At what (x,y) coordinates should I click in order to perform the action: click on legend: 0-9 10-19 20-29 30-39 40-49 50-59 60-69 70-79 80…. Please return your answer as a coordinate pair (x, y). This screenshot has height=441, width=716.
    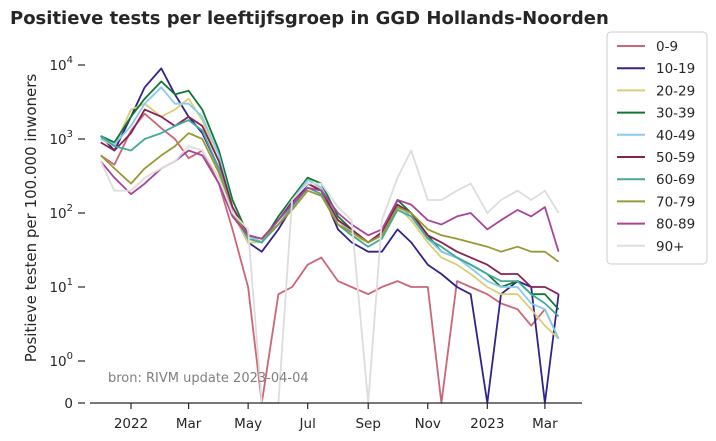
    Looking at the image, I should click on (657, 148).